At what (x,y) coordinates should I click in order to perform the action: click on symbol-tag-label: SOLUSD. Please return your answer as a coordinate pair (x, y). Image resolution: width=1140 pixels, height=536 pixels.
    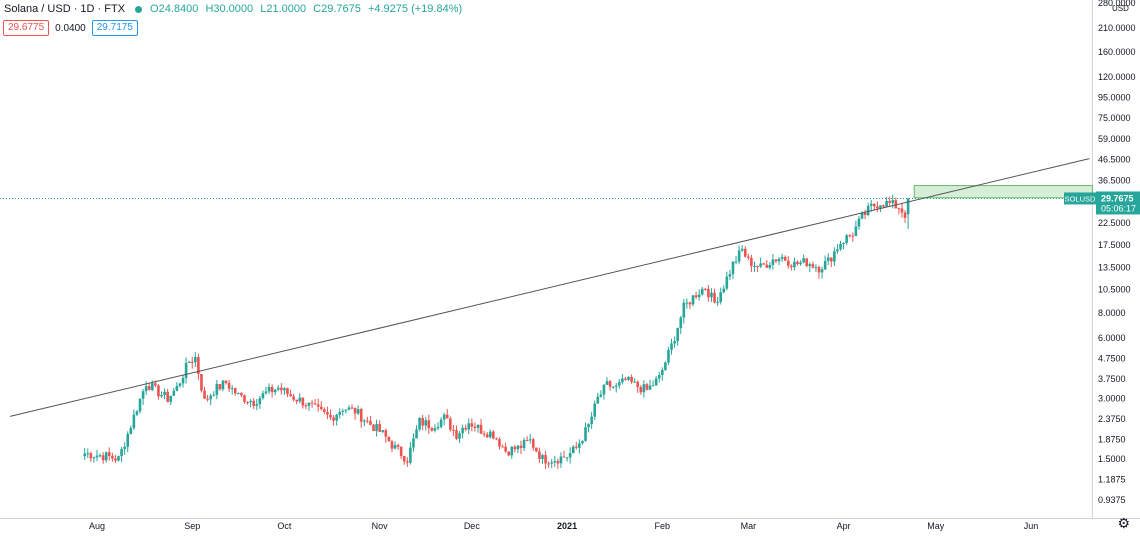
    Looking at the image, I should click on (1080, 198).